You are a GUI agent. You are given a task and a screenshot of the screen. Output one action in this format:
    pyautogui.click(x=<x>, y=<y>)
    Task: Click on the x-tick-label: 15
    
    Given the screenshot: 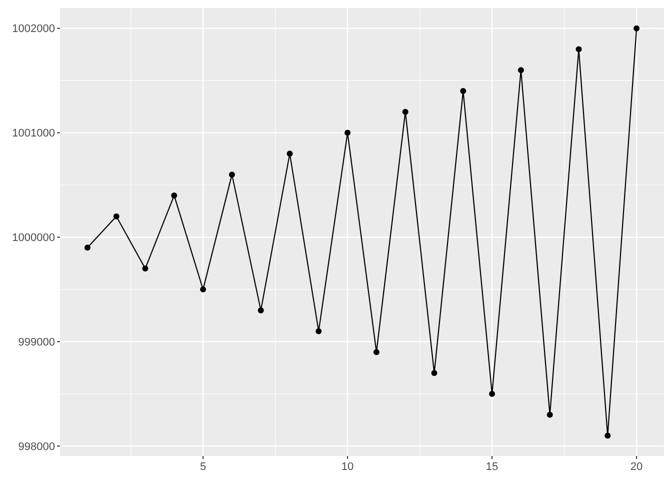 What is the action you would take?
    pyautogui.click(x=492, y=467)
    